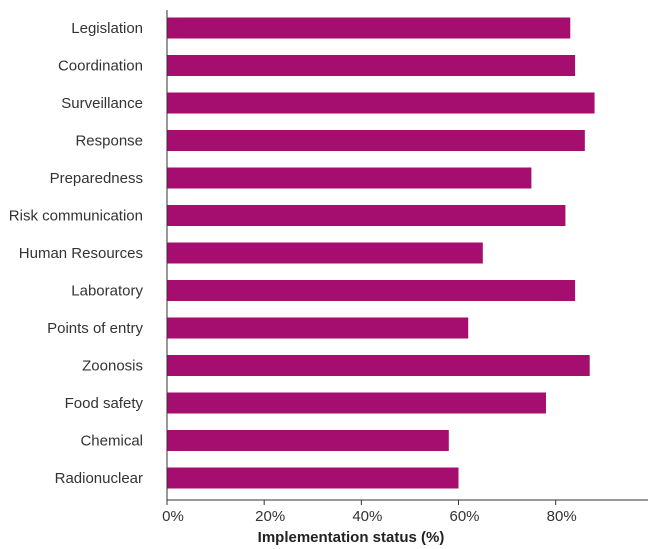  I want to click on category-label: Legislation, so click(107, 28).